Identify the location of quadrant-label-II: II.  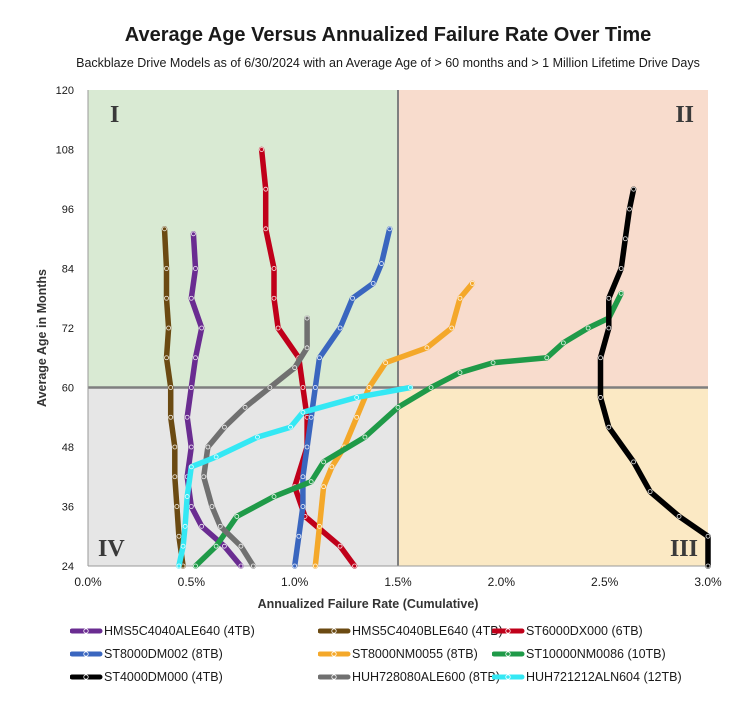
(684, 115).